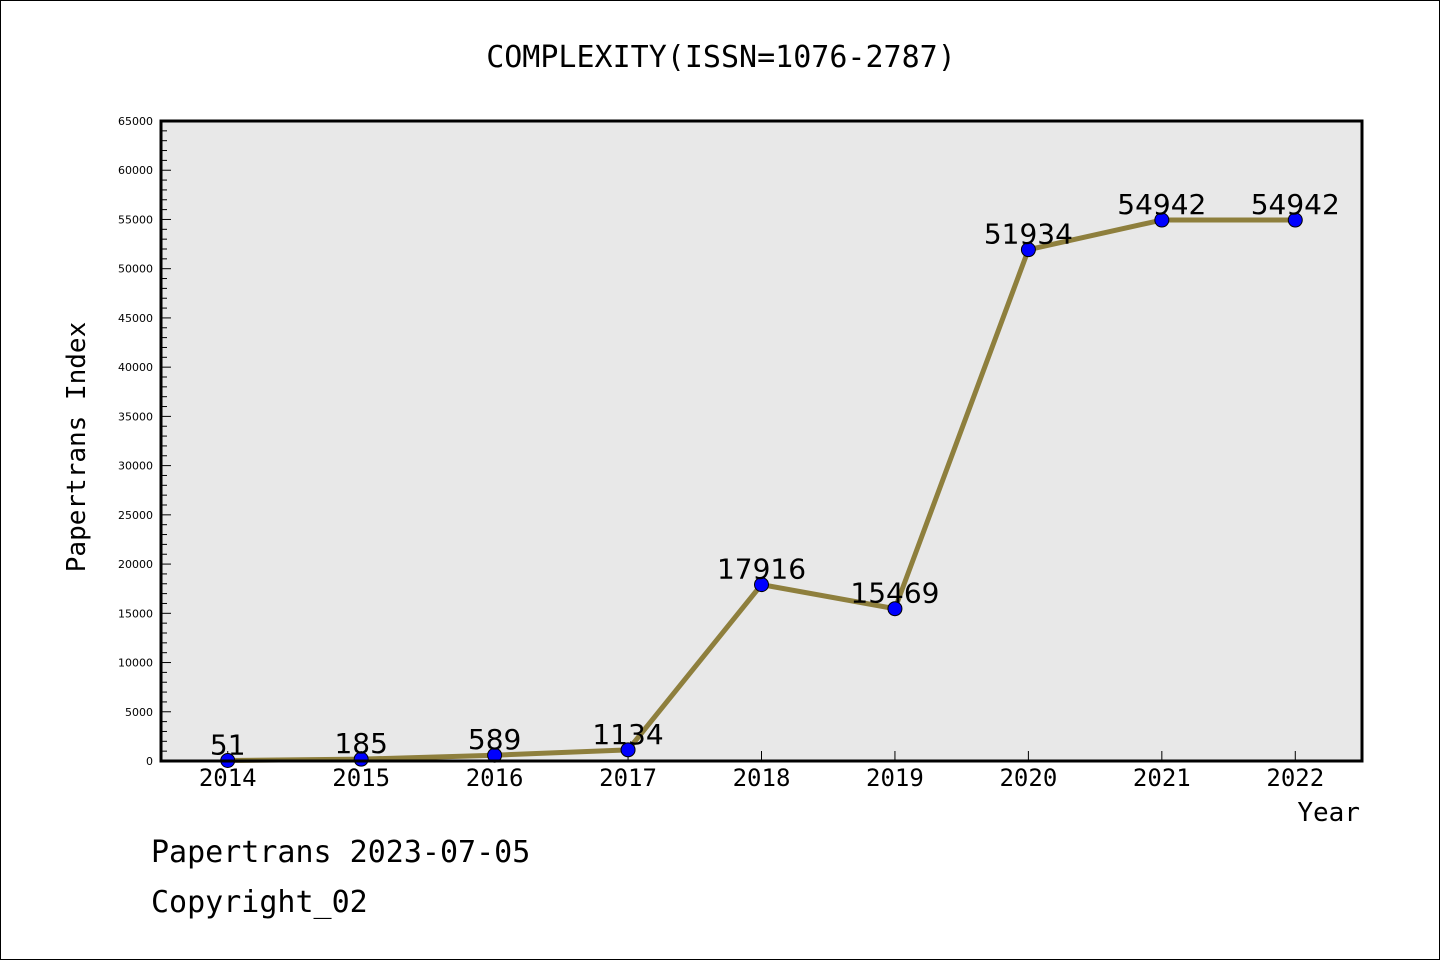 The width and height of the screenshot is (1440, 961). Describe the element at coordinates (894, 593) in the screenshot. I see `data-label: 15469` at that location.